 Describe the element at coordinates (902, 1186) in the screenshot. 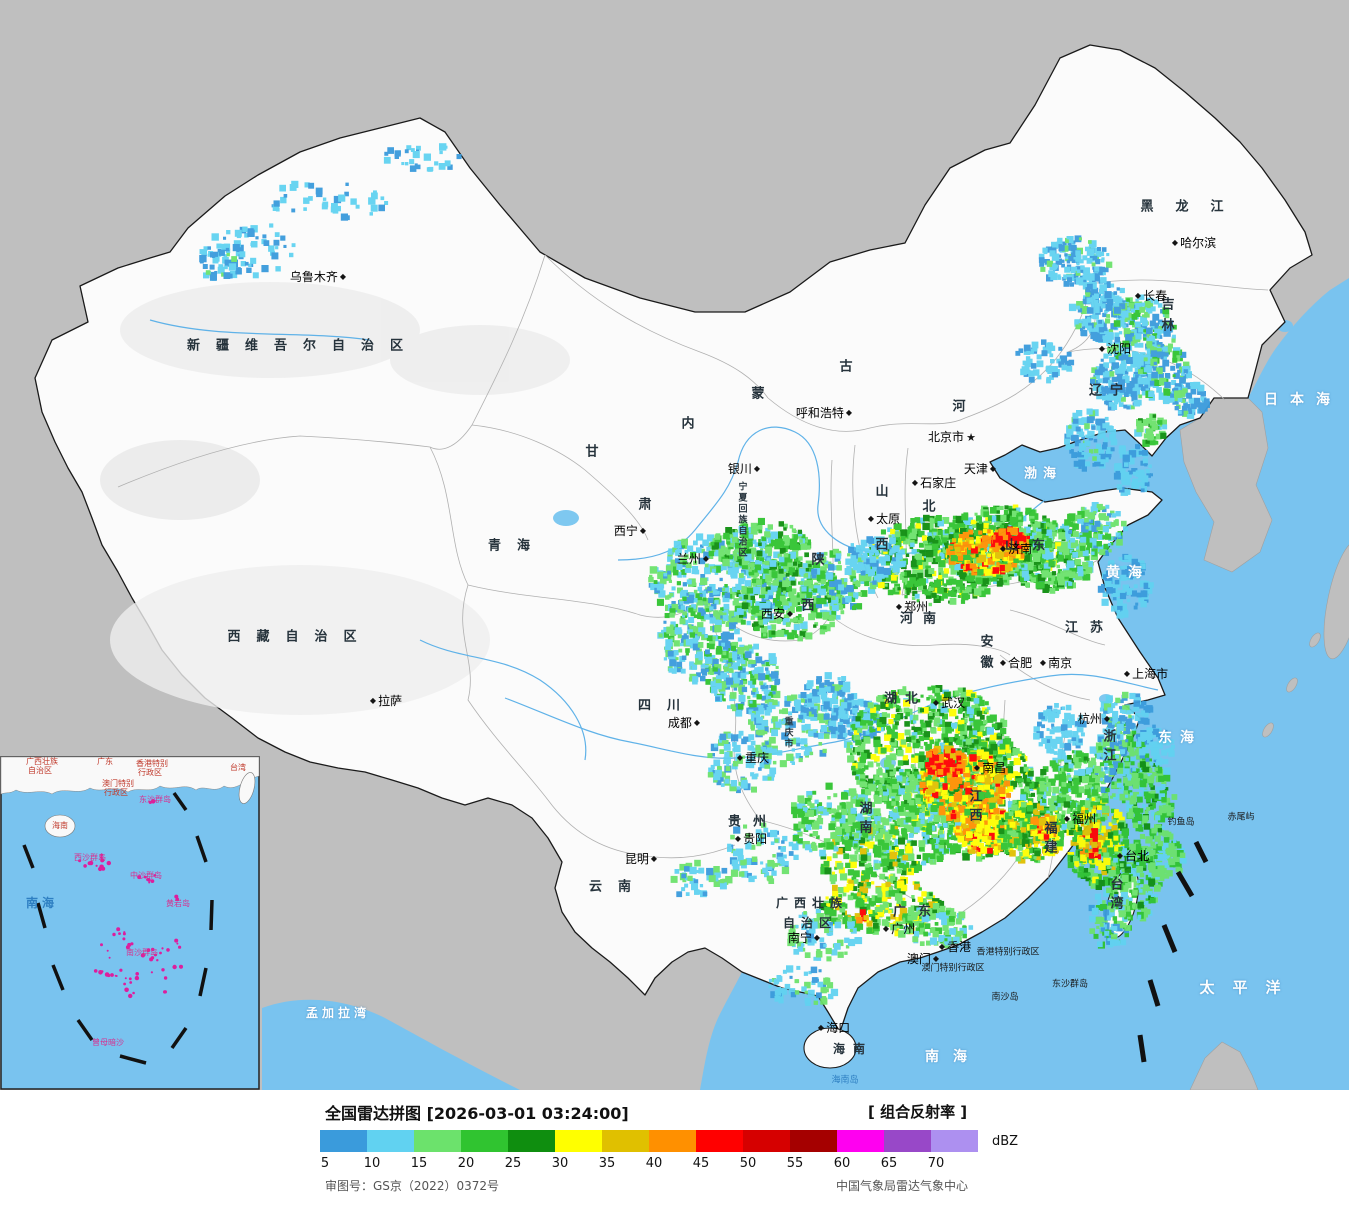

I see `credit-label: 中国气象局雷达气象中心` at that location.